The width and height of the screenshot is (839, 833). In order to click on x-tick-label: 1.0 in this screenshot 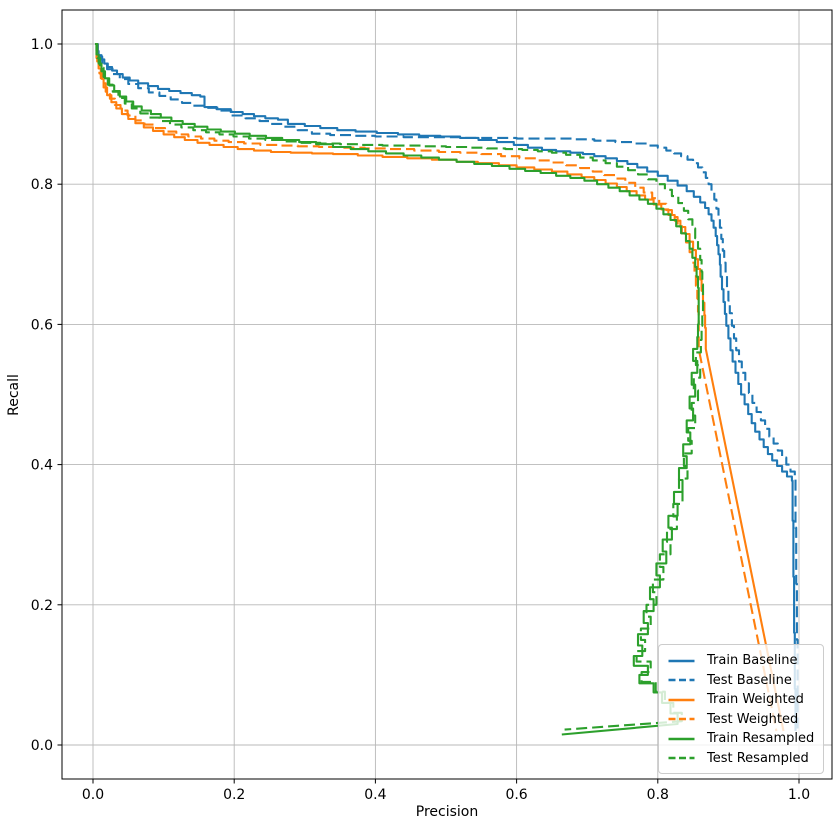, I will do `click(799, 795)`.